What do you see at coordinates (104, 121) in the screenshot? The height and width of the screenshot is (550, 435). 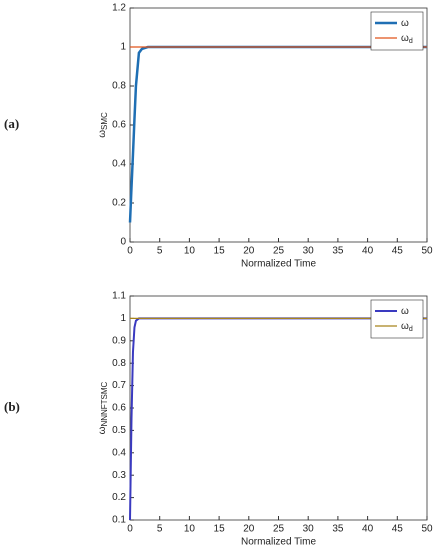 I see `y-label-sub: SMC` at bounding box center [104, 121].